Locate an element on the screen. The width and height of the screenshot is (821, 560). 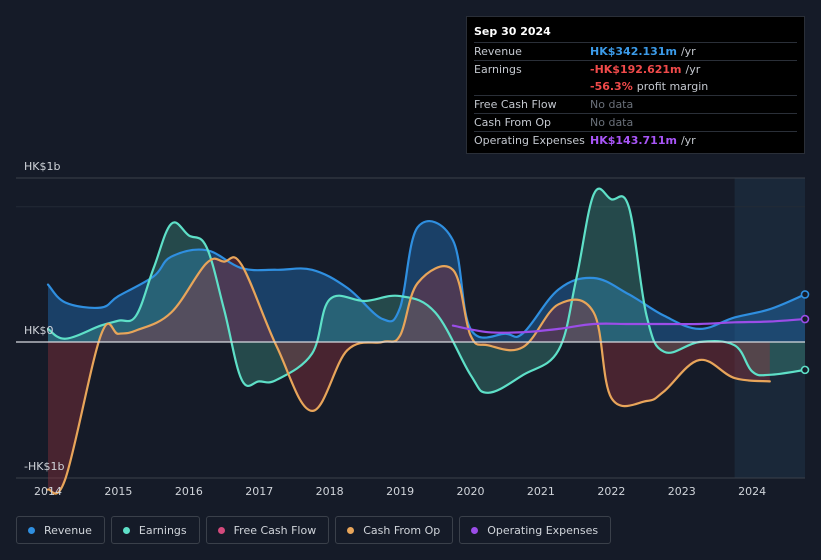
endpoint-earnings is located at coordinates (805, 370).